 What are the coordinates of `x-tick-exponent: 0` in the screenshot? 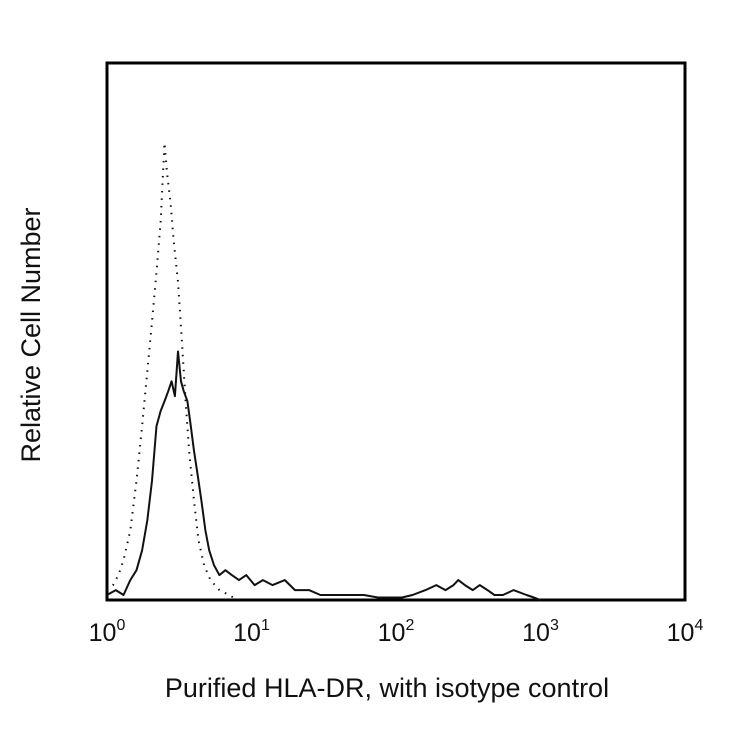 It's located at (120, 625).